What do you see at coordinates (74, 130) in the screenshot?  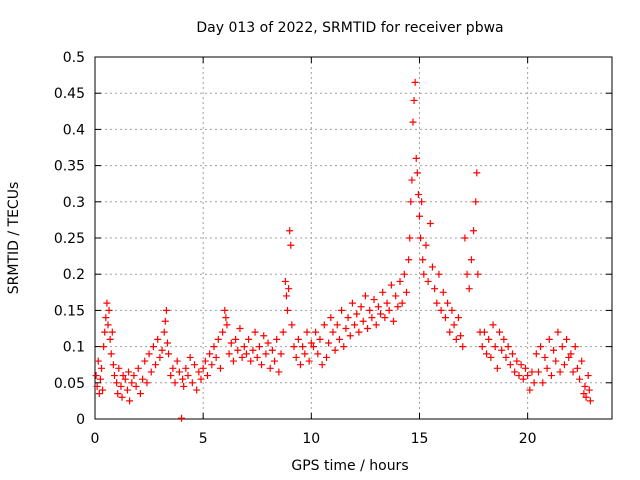 I see `y-tick-label: 0.4` at bounding box center [74, 130].